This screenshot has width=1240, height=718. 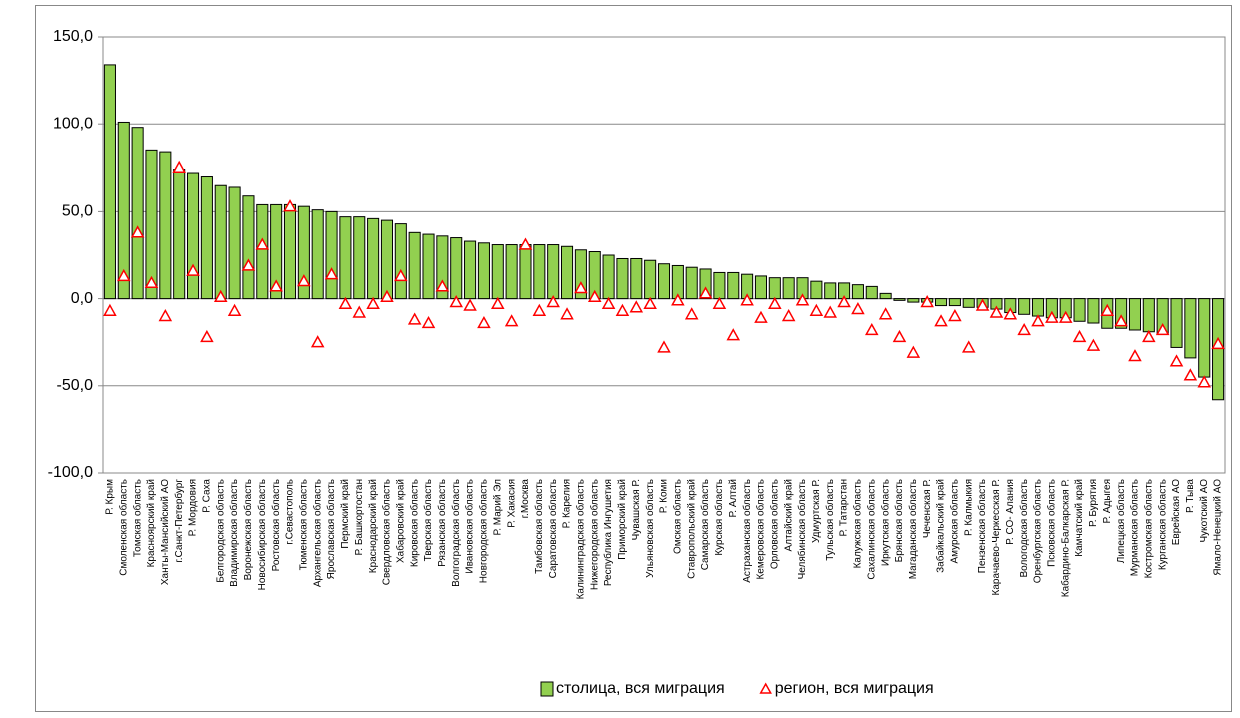 What do you see at coordinates (899, 520) in the screenshot?
I see `x-tick-label: Брянская область` at bounding box center [899, 520].